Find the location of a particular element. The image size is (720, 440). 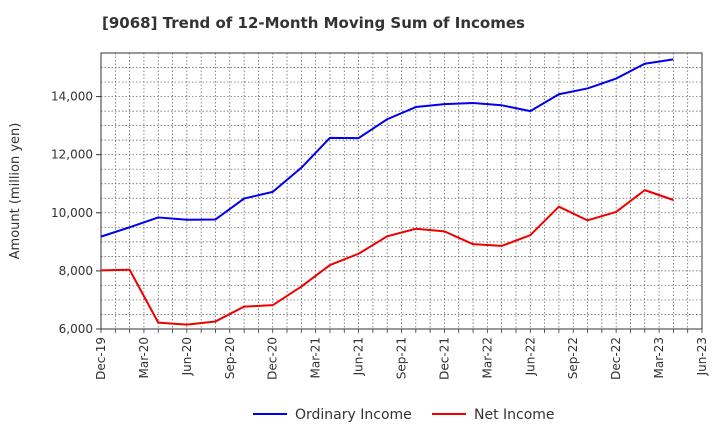

x-tick-label: Jun-21 is located at coordinates (359, 356).